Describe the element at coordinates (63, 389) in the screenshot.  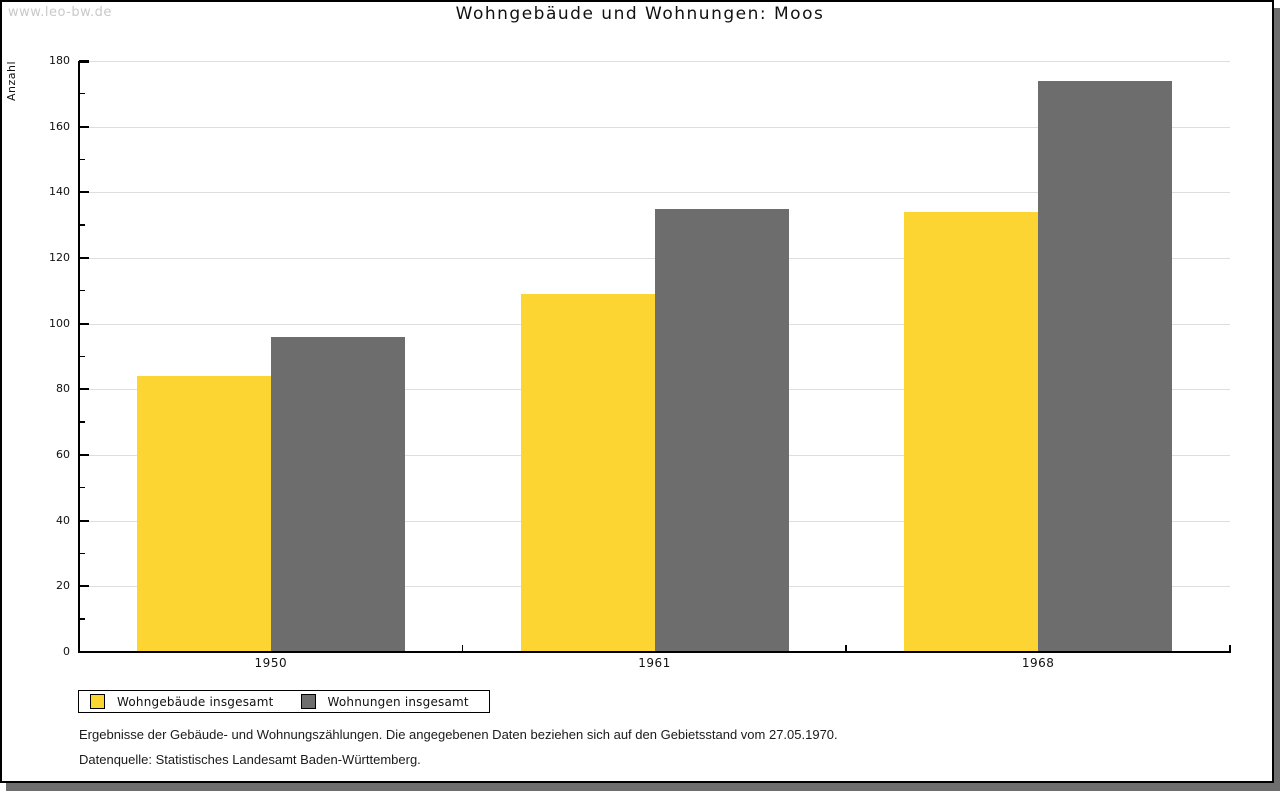
I see `y-tick-label-80: 80` at that location.